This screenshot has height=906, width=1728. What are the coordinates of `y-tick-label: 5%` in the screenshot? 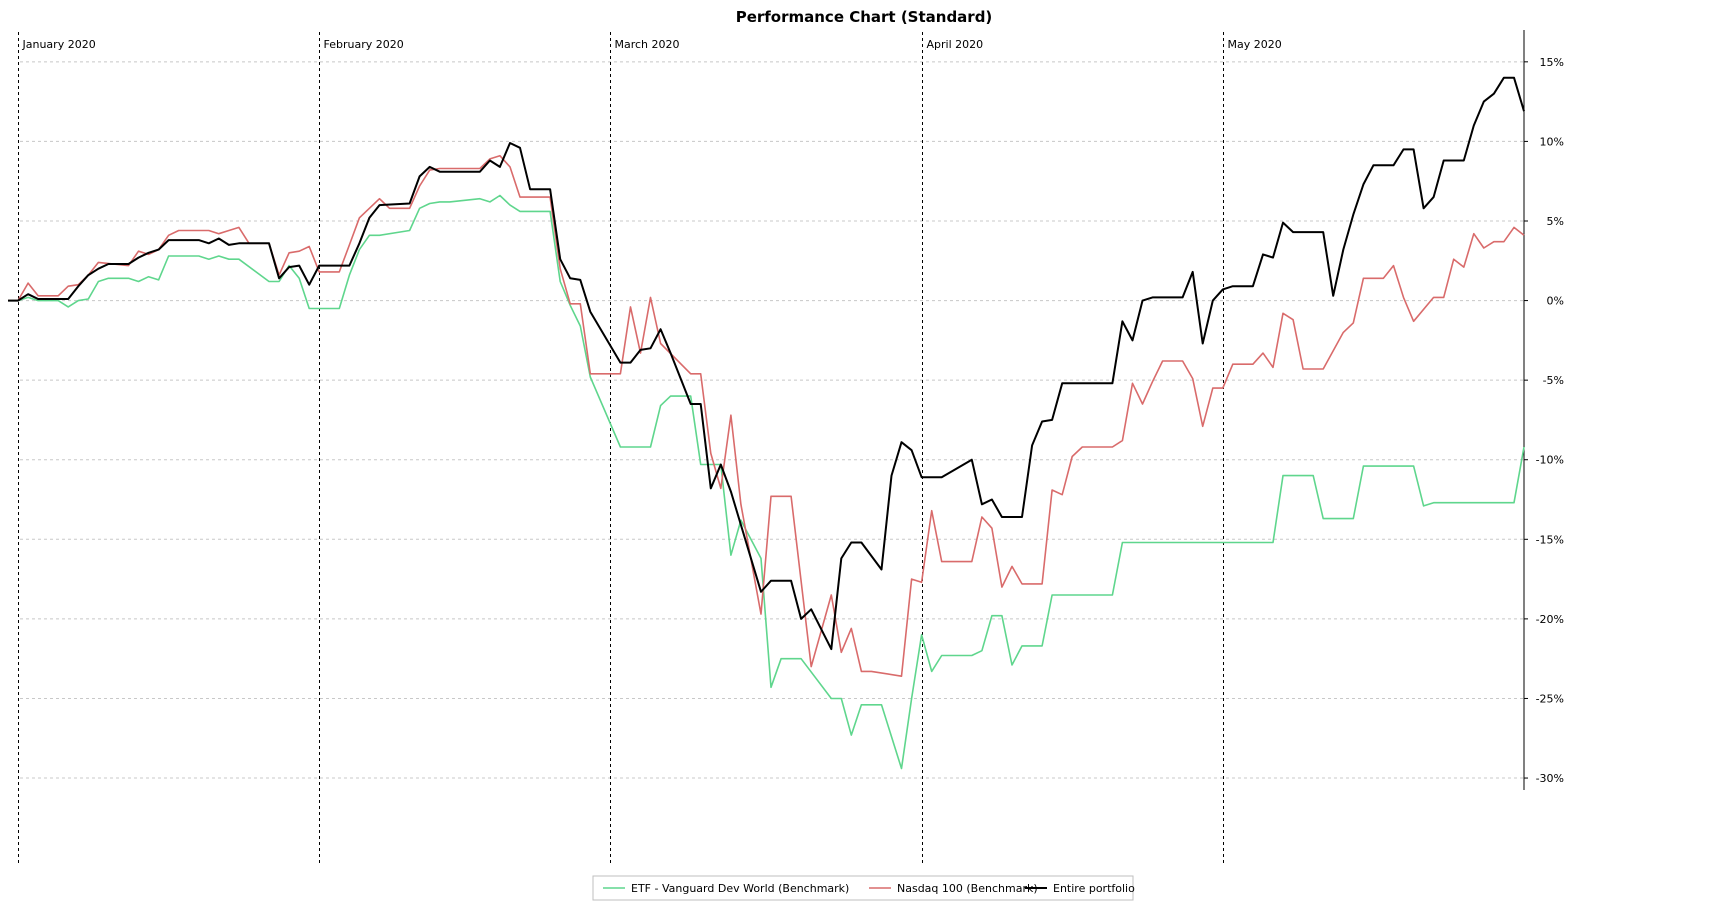 It's located at (1555, 221).